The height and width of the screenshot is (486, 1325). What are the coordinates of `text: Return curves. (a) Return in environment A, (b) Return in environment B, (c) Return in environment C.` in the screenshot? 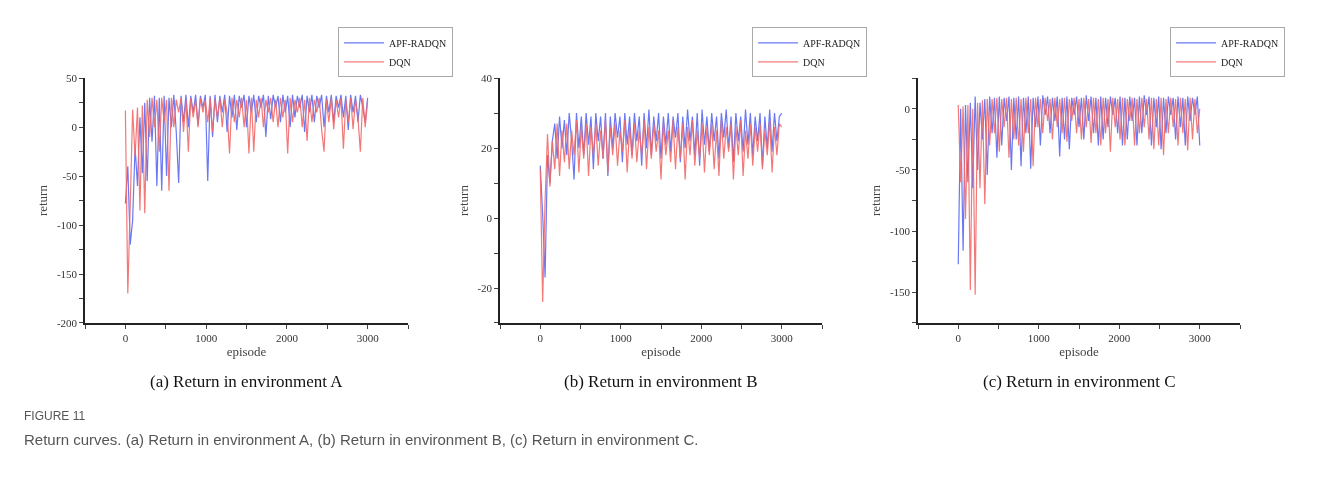 It's located at (361, 439).